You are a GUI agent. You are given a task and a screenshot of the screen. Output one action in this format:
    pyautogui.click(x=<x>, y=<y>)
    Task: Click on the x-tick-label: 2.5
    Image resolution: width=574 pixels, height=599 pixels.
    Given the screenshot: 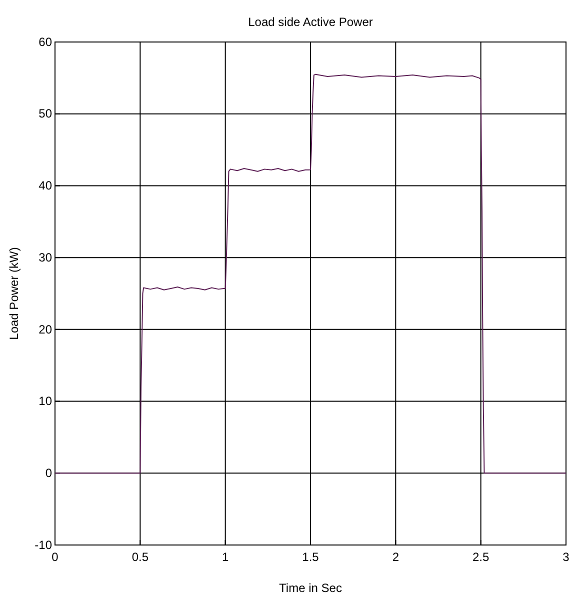 What is the action you would take?
    pyautogui.click(x=481, y=557)
    